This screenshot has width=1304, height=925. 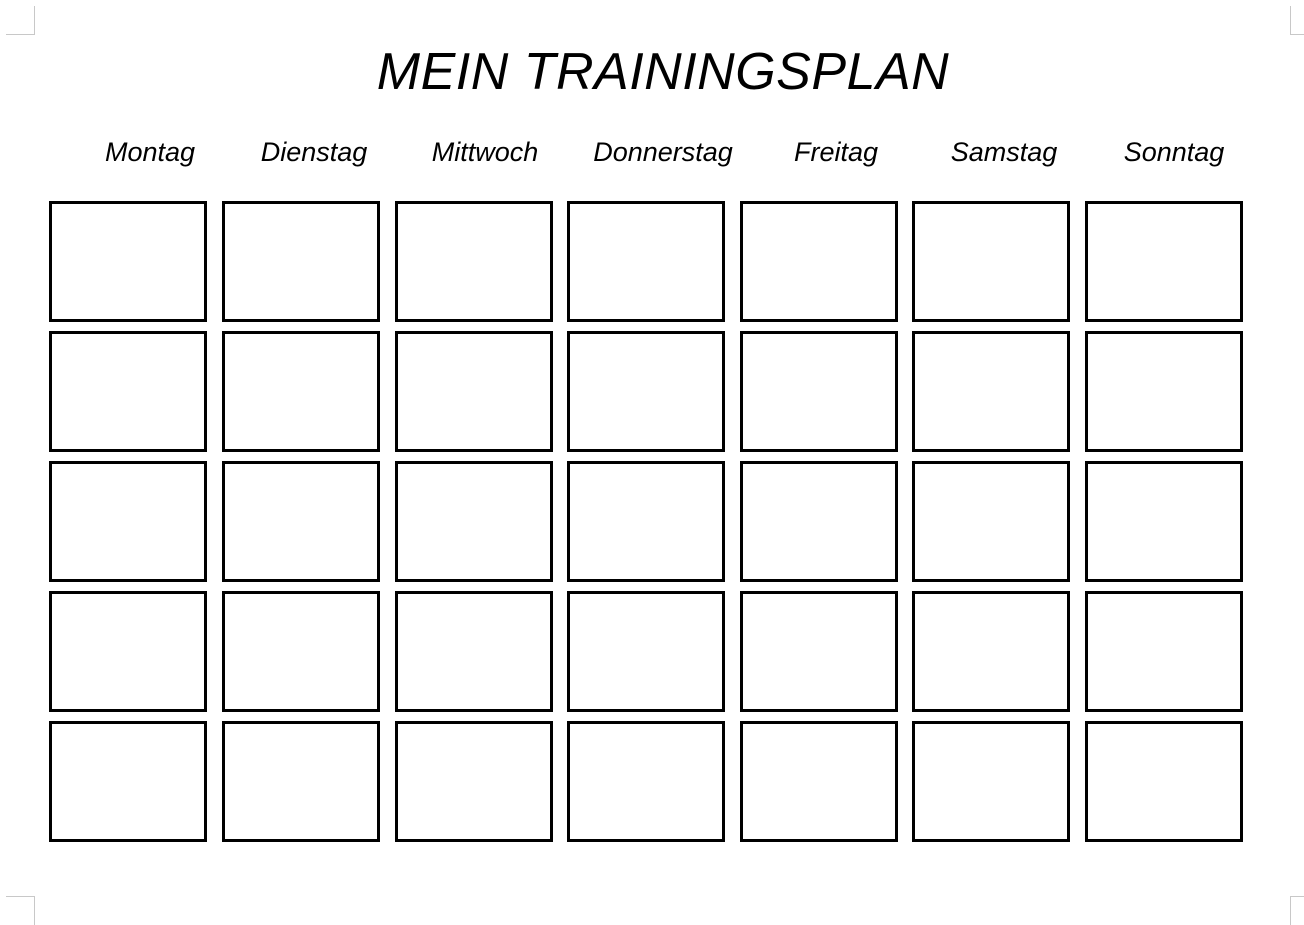 I want to click on day-header-montag: Montag, so click(x=150, y=152).